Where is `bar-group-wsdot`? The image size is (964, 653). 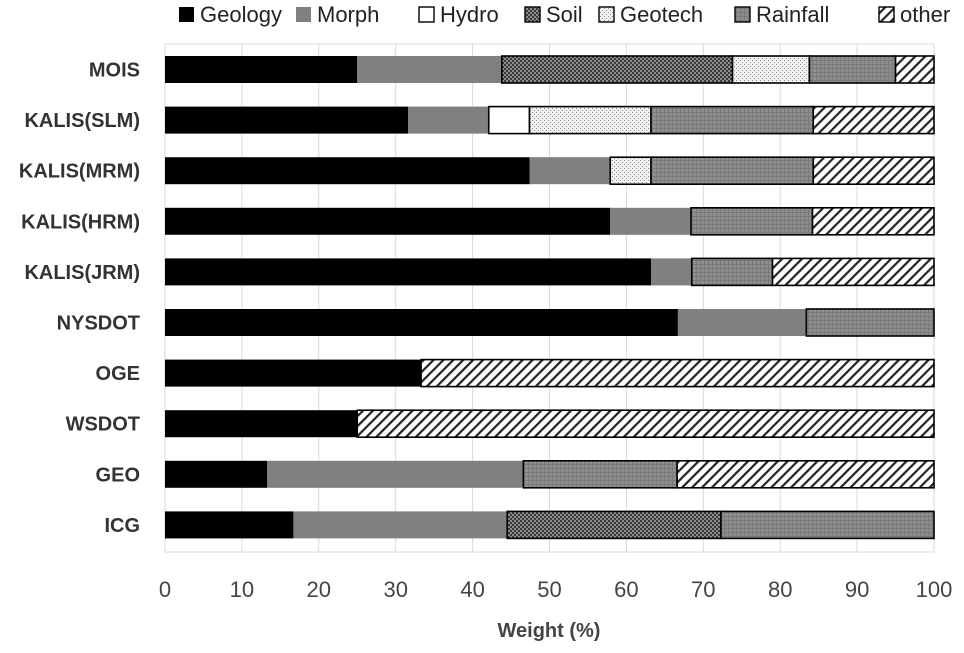
bar-group-wsdot is located at coordinates (550, 424).